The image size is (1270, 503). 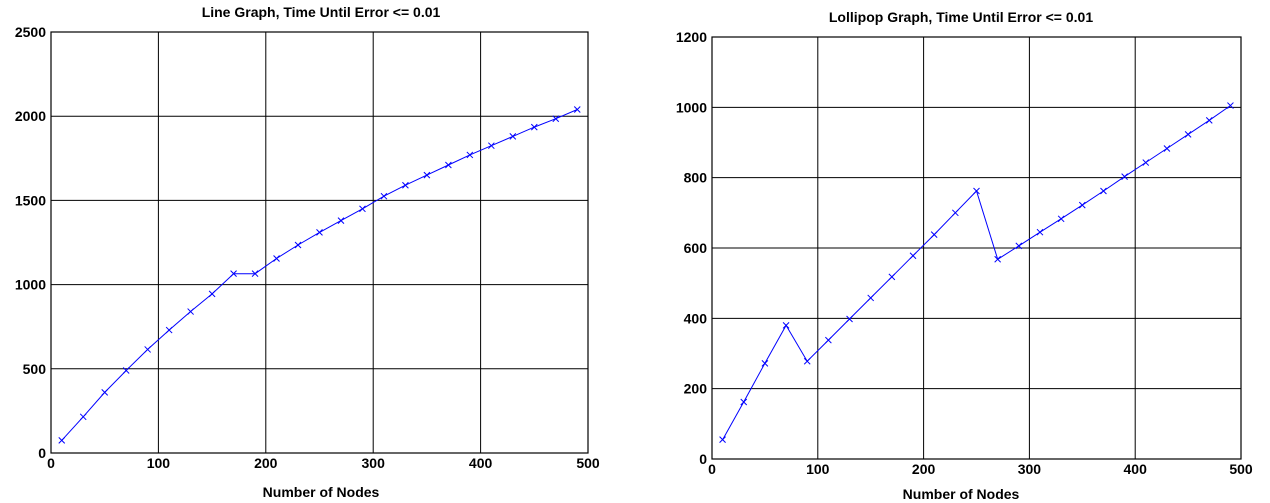 What do you see at coordinates (321, 12) in the screenshot?
I see `chart-title: Line Graph, Time Until Error <= 0.01` at bounding box center [321, 12].